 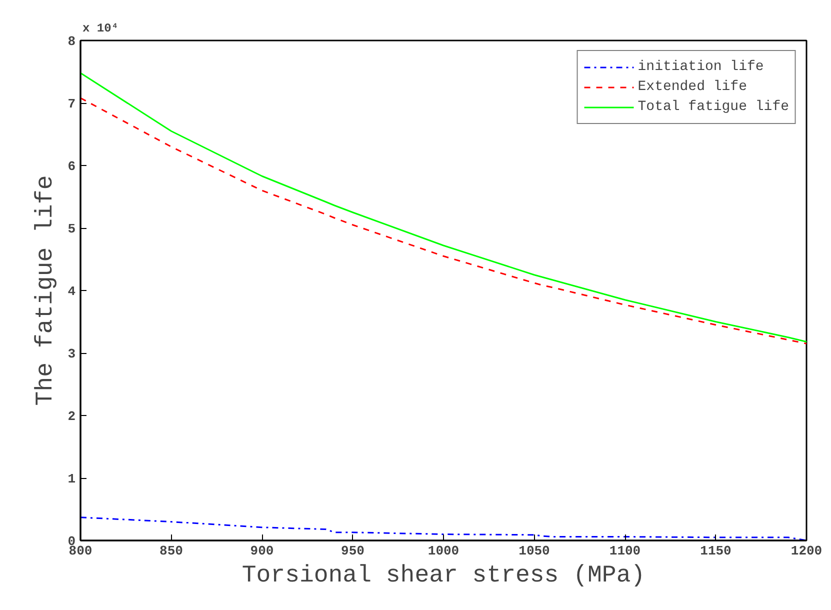 I want to click on x-tick-label: 1100, so click(x=625, y=551).